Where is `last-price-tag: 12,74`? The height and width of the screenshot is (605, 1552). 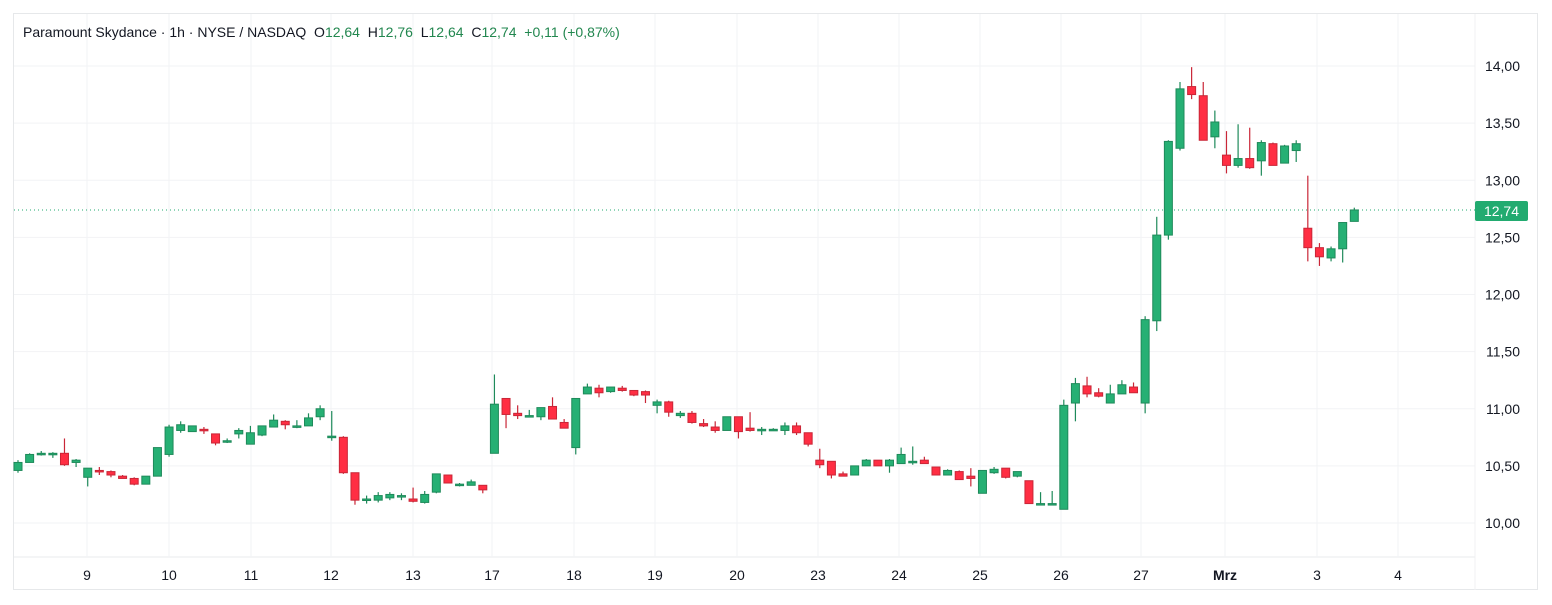 last-price-tag: 12,74 is located at coordinates (1501, 211).